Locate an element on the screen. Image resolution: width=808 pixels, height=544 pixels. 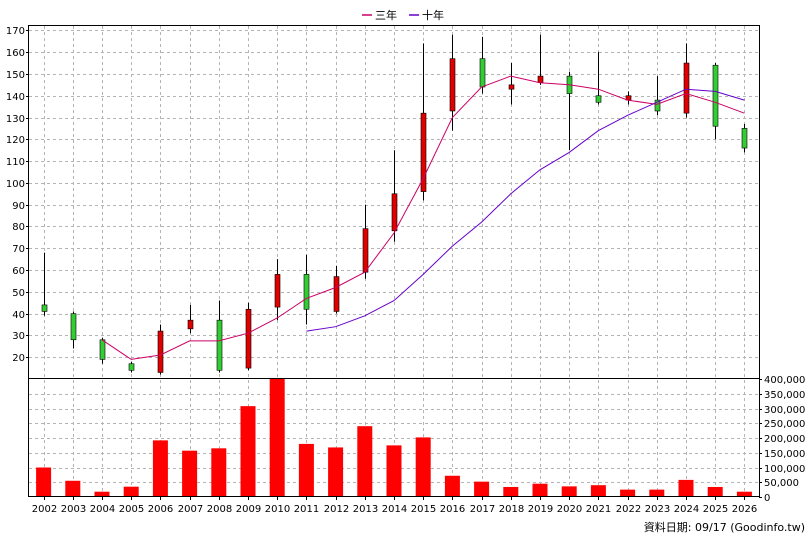
price-axis: 20 30 40 50 60 70 80 90 100 110 120 130 140 150 160 170 is located at coordinates (17, 195).